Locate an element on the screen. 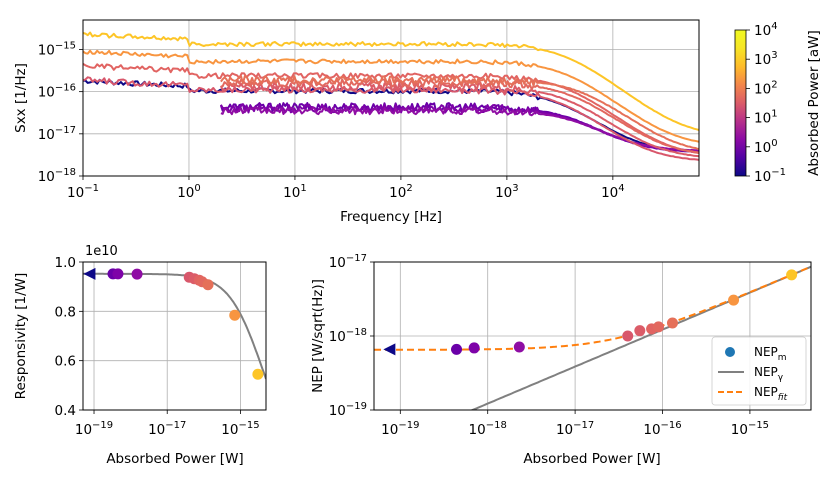 The image size is (831, 479). responsivity-ticks: 10−19 10−17 10−15 0.4 0.6 0.8 1.0 is located at coordinates (157, 346).